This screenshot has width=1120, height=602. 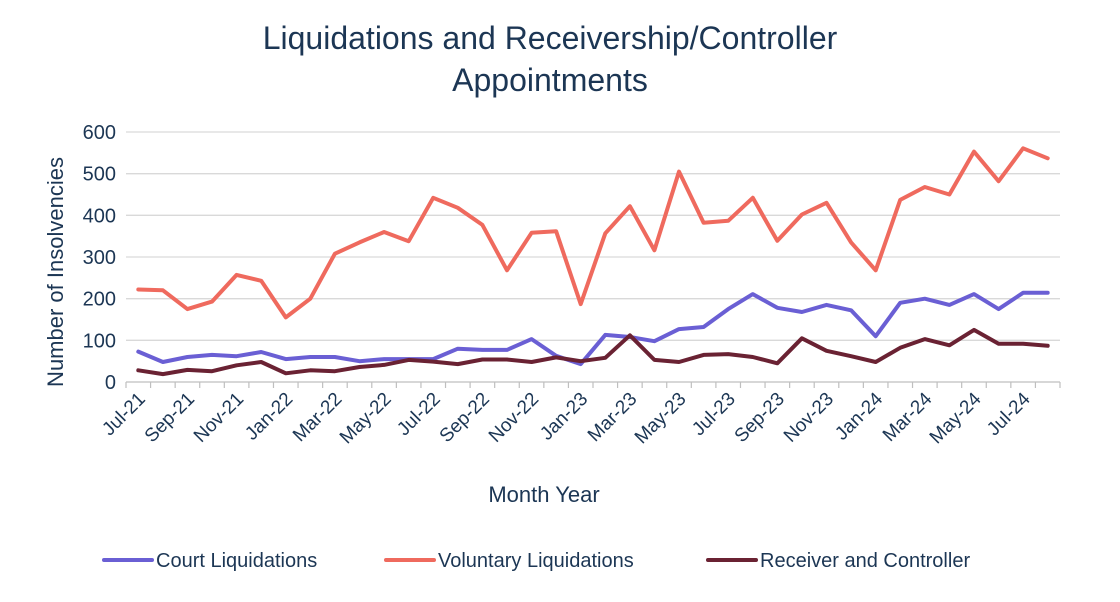 I want to click on legend-label-receiver-and-controller: Receiver and Controller, so click(x=865, y=561).